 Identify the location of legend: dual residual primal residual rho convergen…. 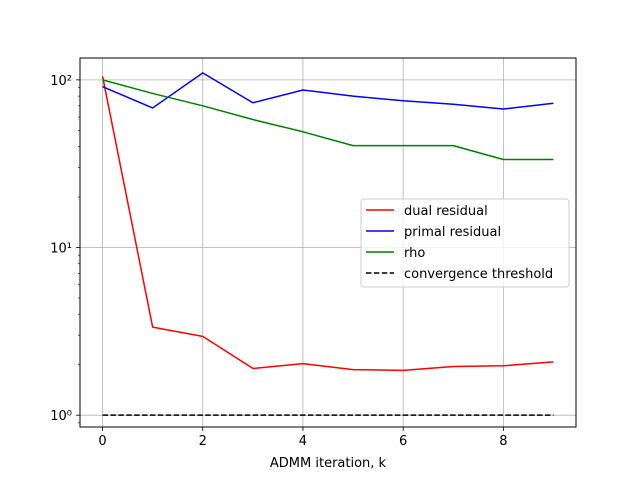
(465, 243).